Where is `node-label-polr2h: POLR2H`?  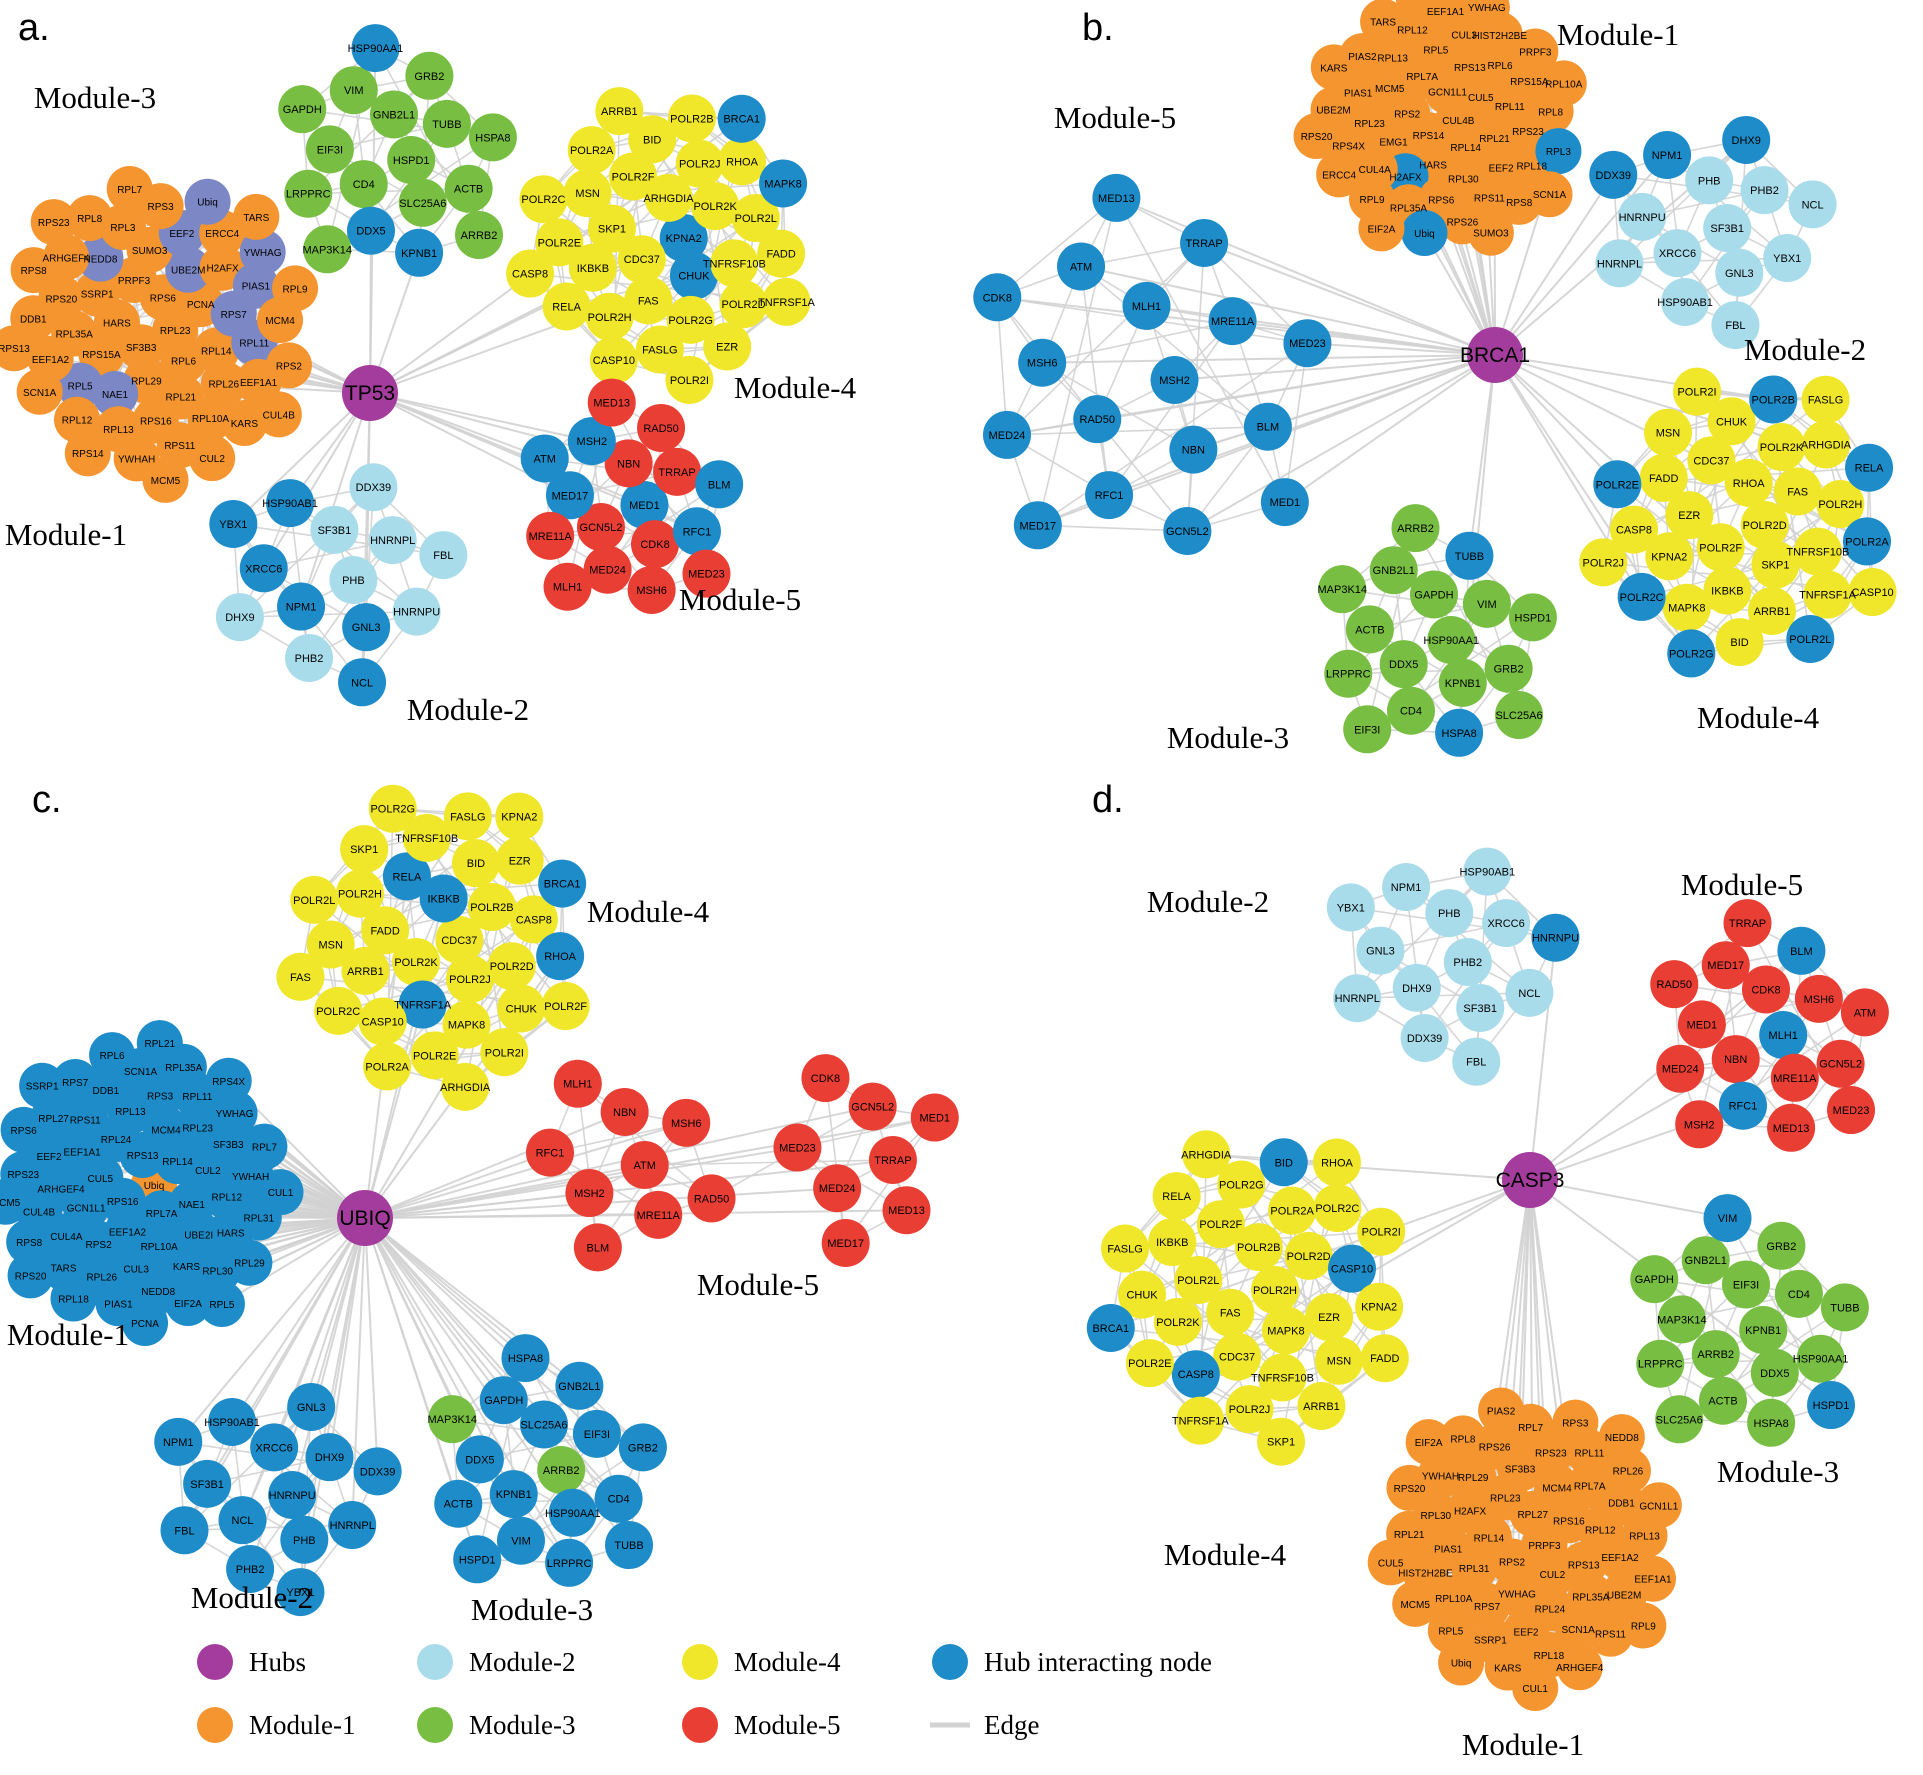
node-label-polr2h: POLR2H is located at coordinates (1840, 505).